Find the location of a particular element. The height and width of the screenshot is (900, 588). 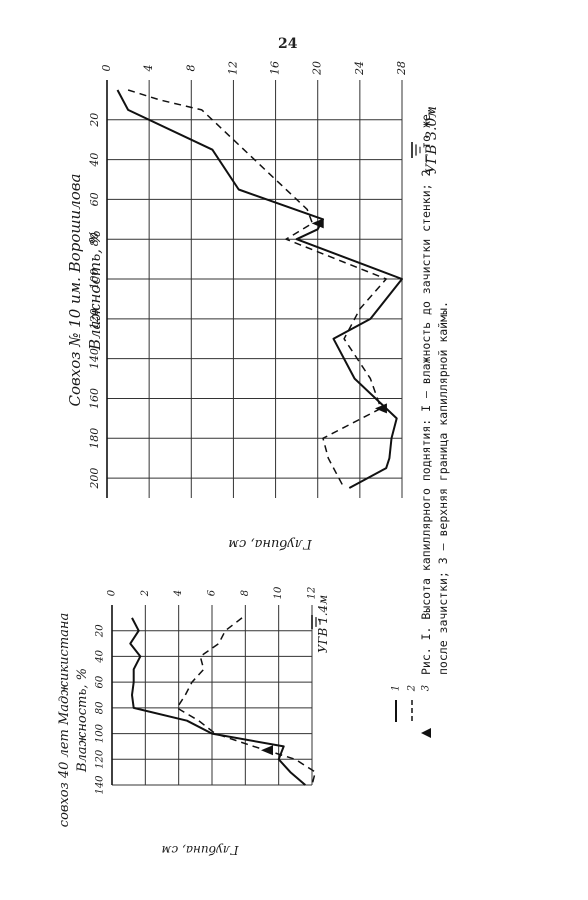

grid is located at coordinates (212, 695).